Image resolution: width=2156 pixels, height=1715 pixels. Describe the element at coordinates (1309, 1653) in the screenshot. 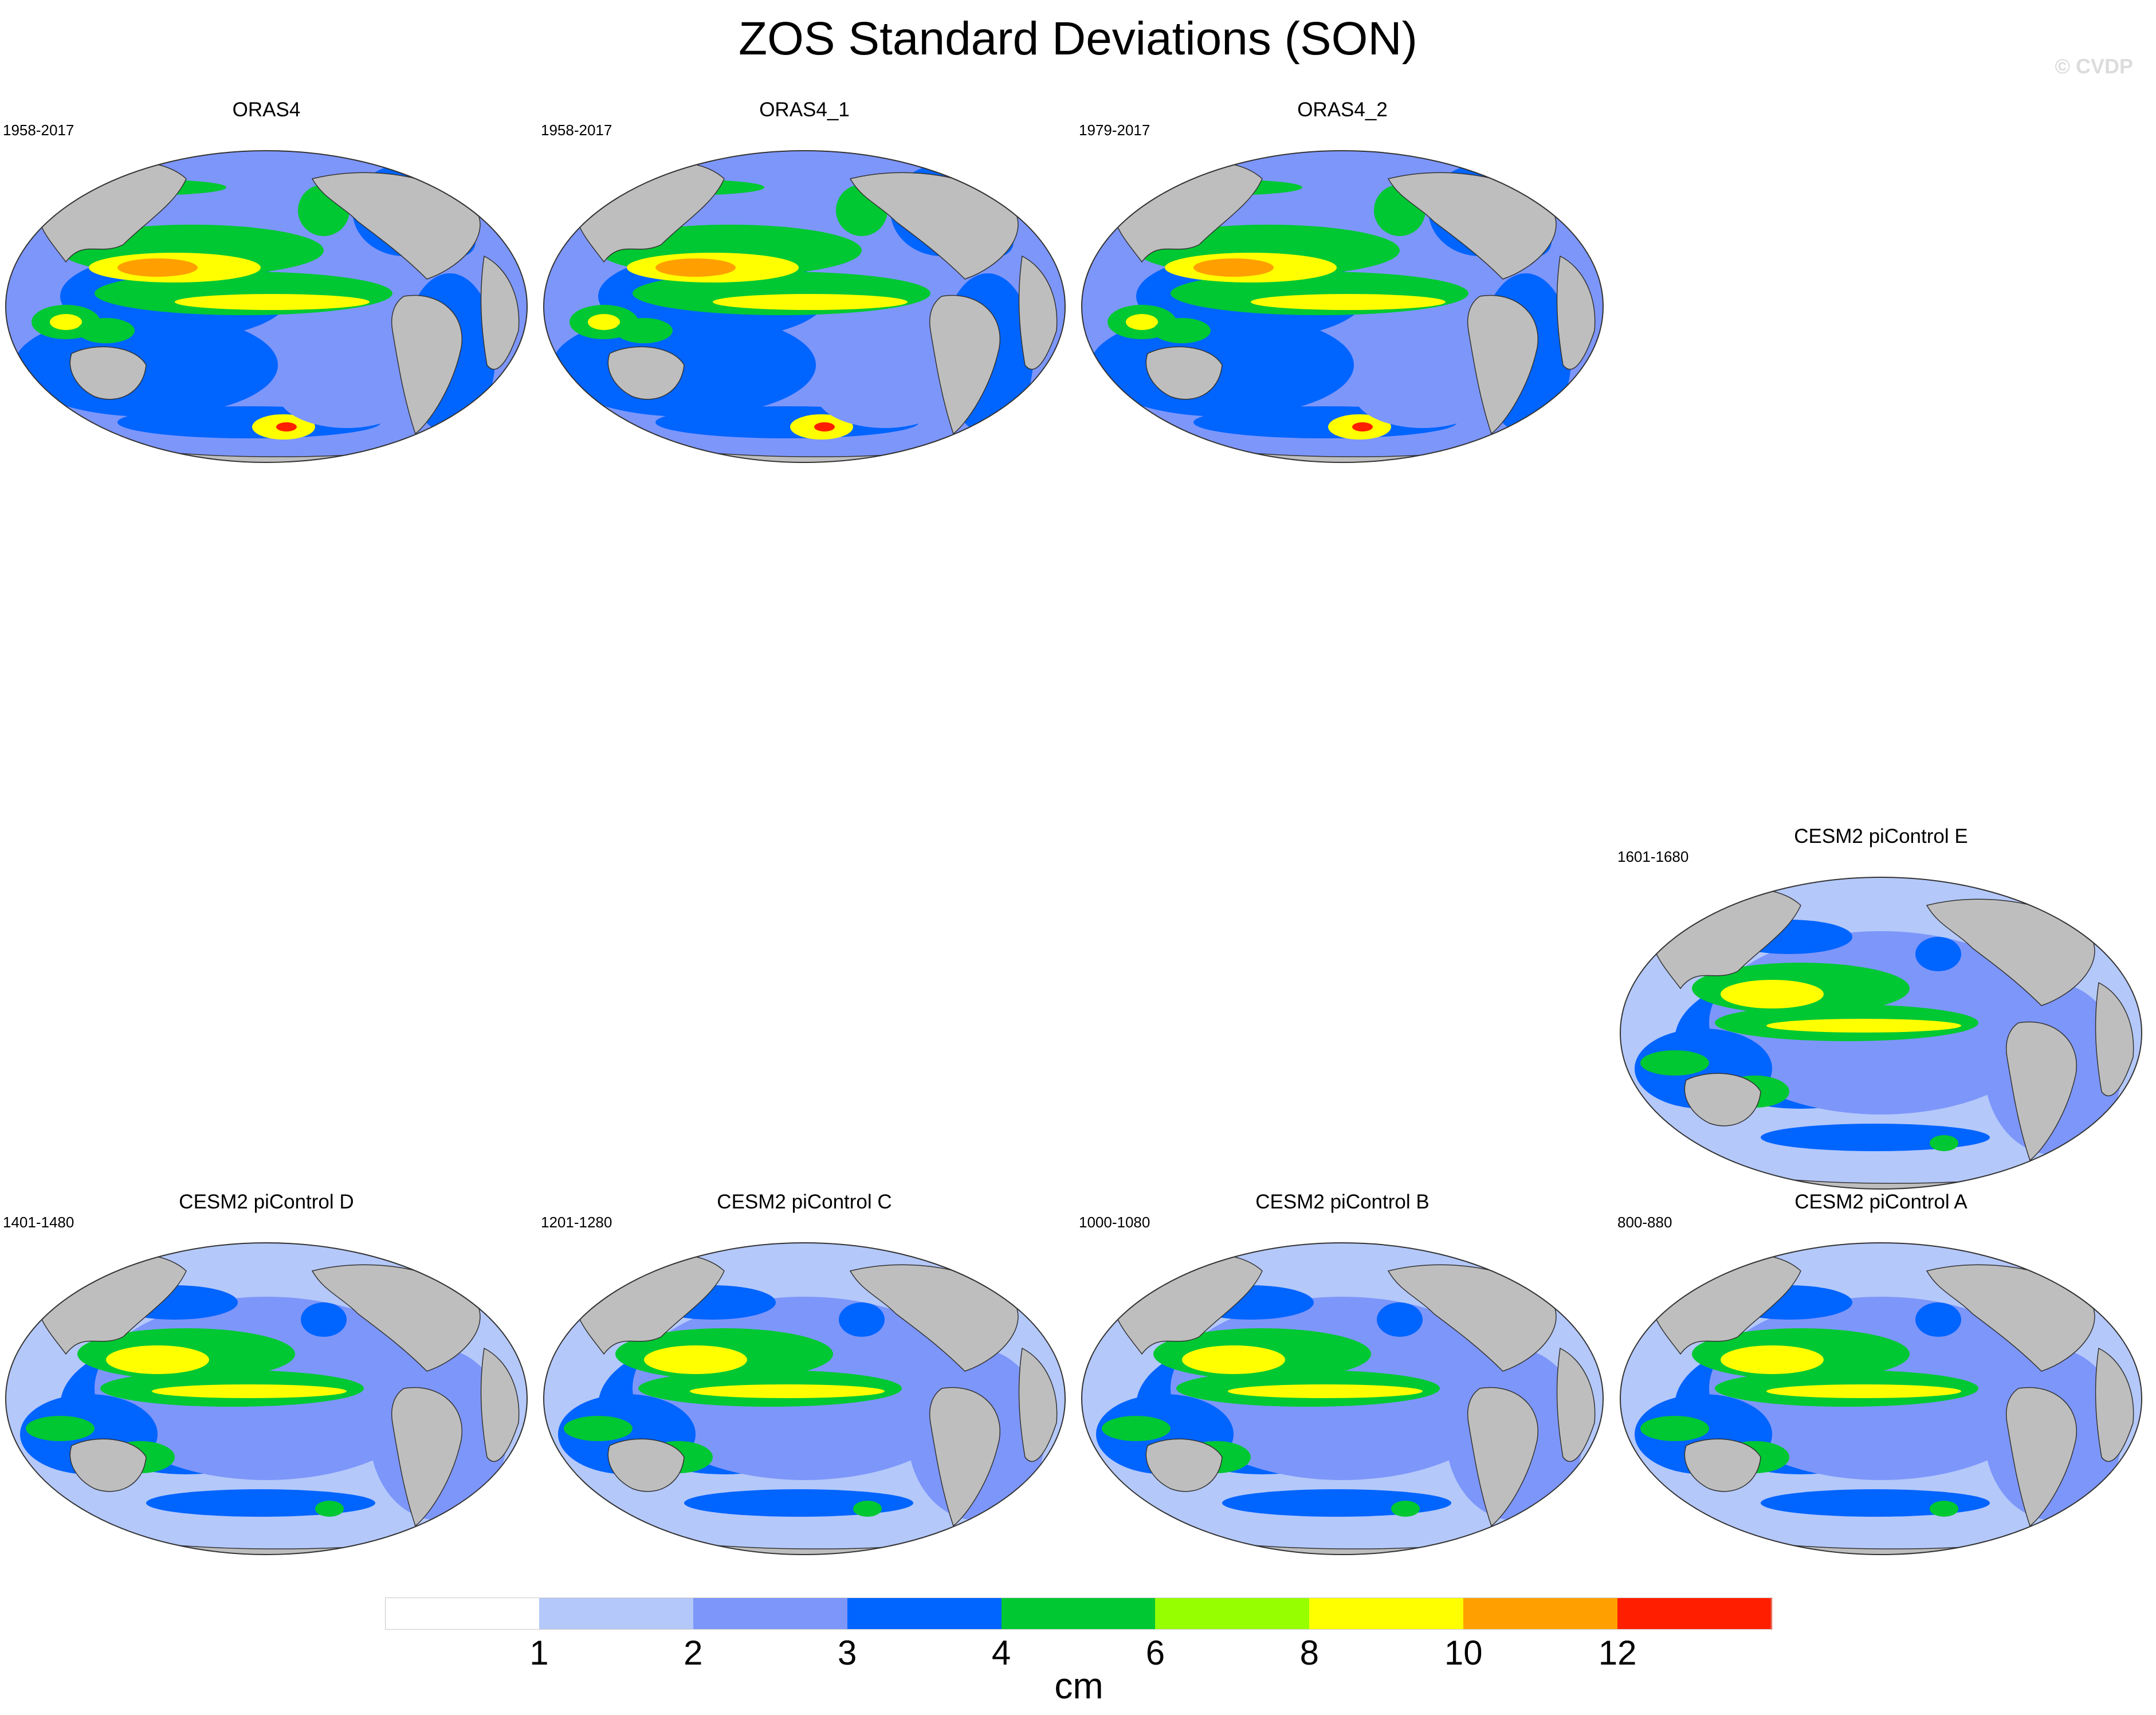

I see `colorbar-tick-label: 8` at that location.